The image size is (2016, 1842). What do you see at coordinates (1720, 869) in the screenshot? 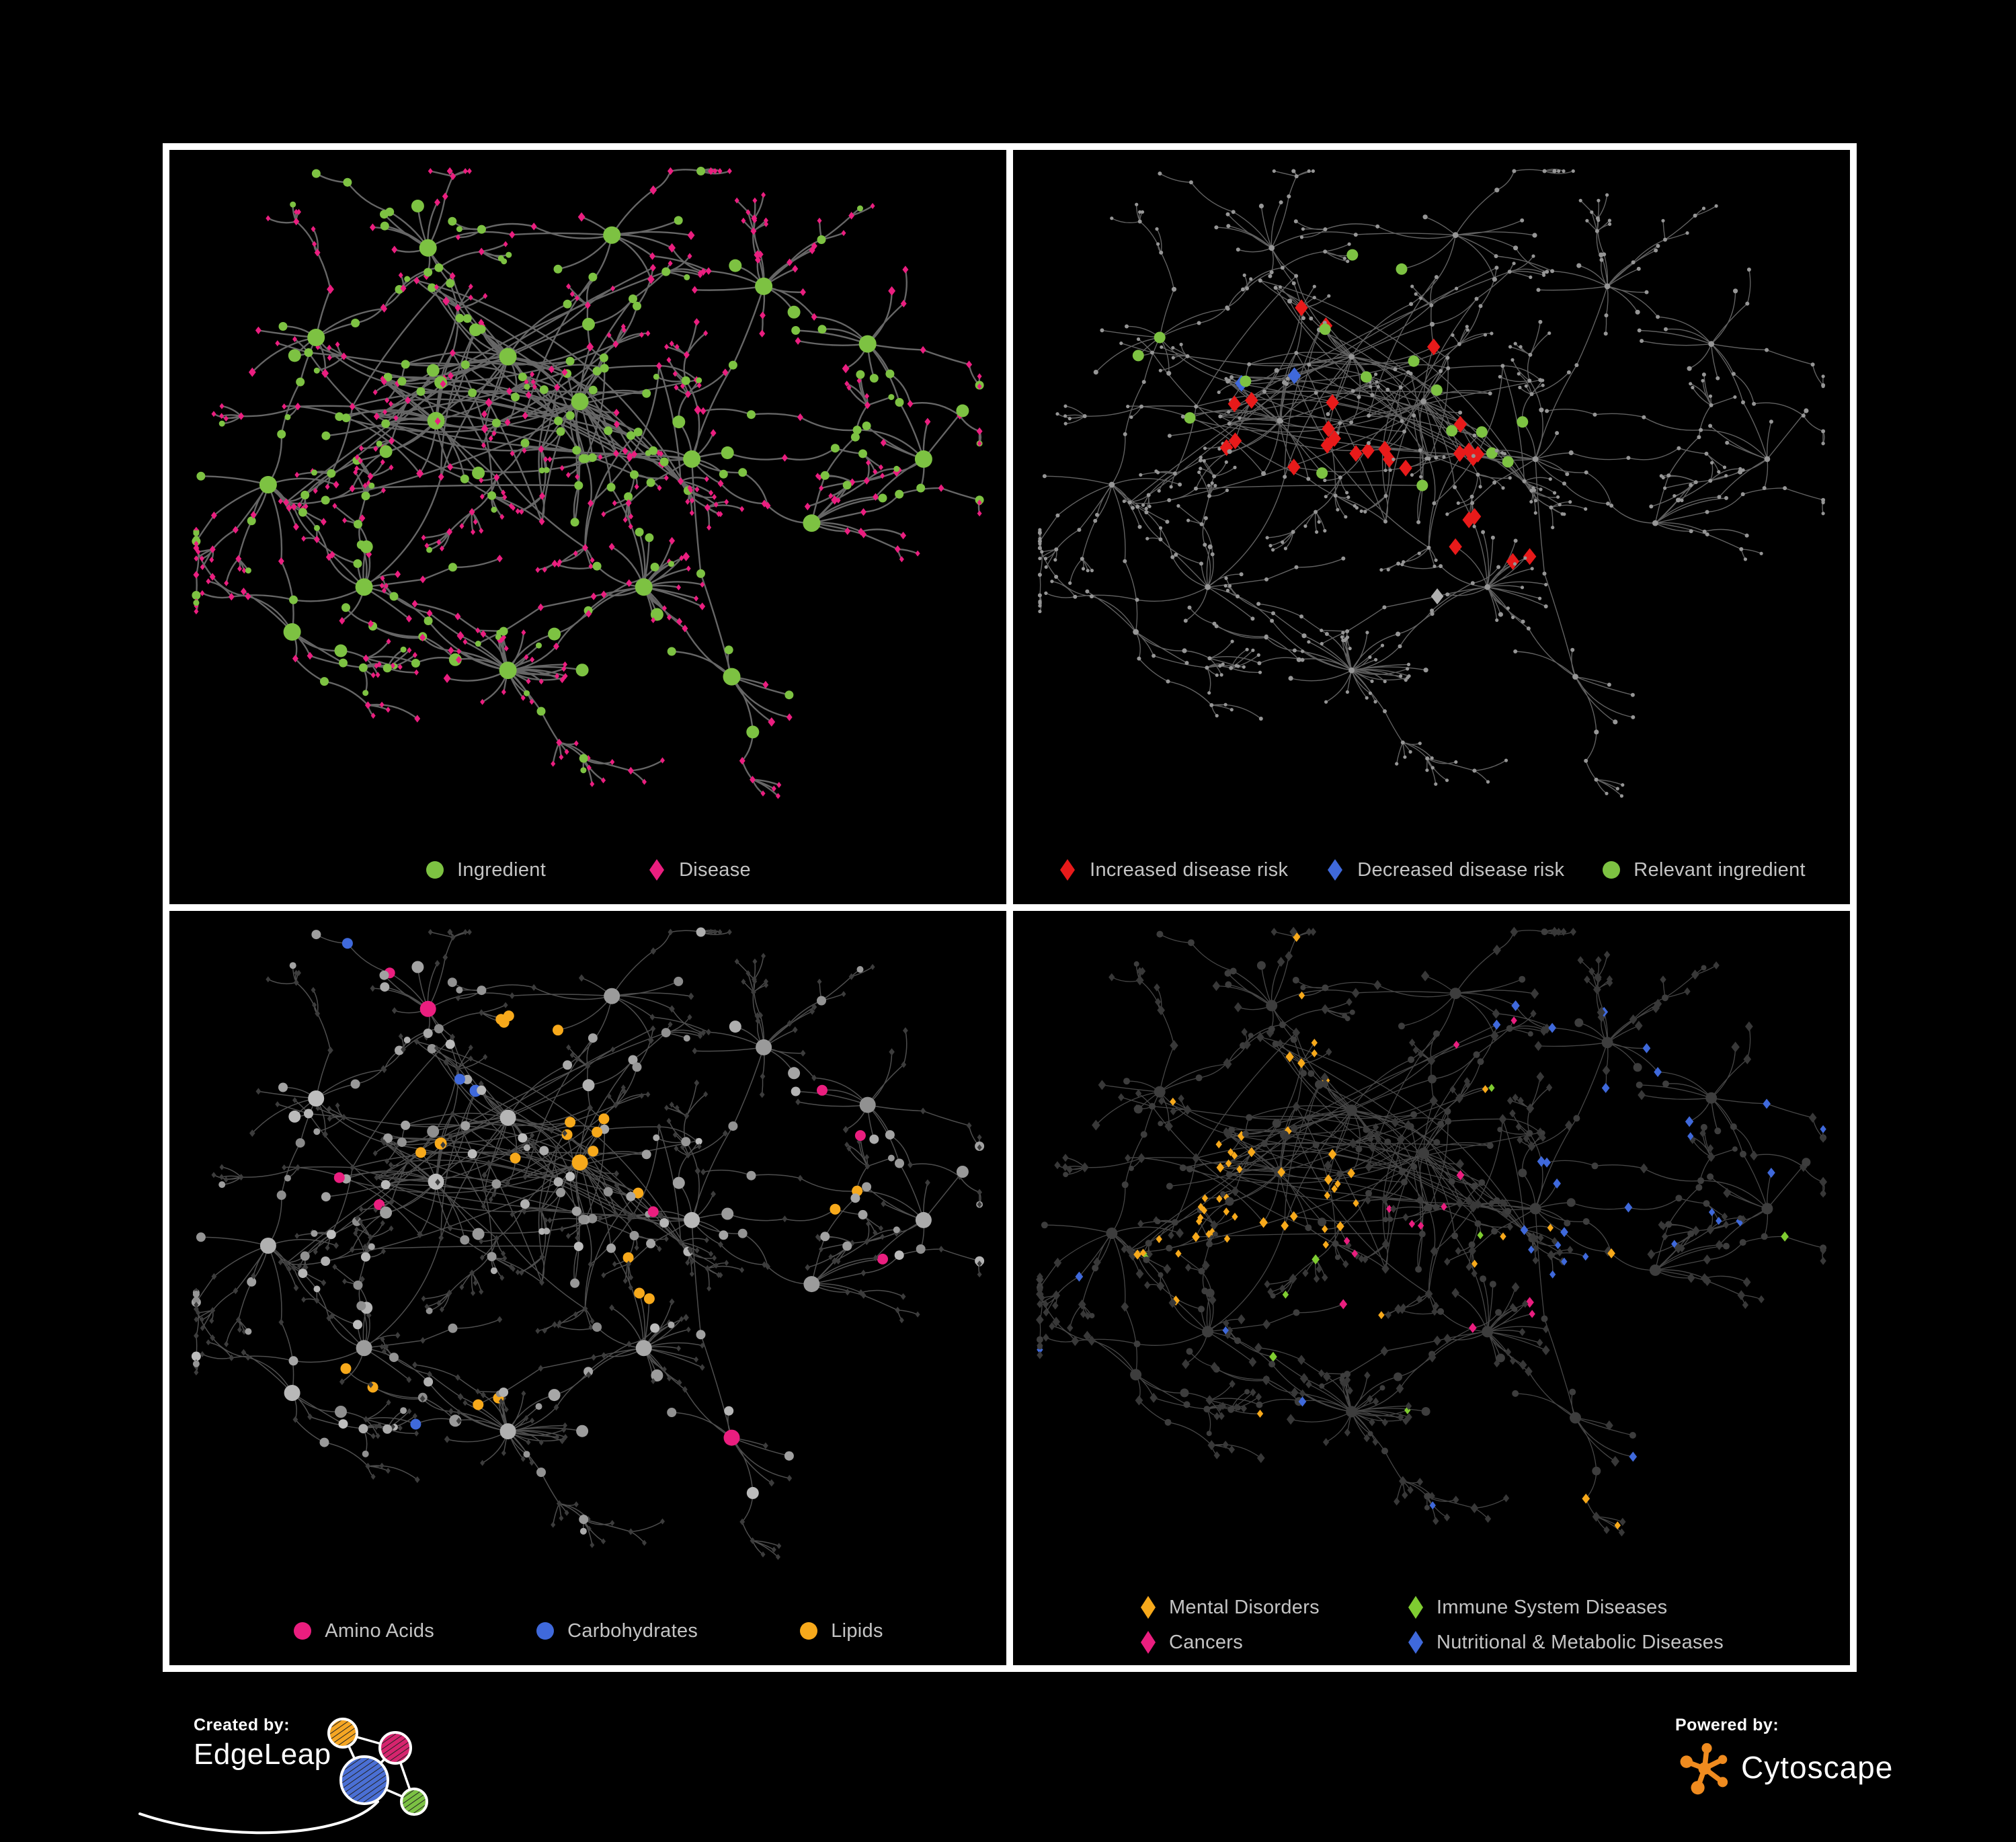
I see `legend-label: Relevant ingredient` at bounding box center [1720, 869].